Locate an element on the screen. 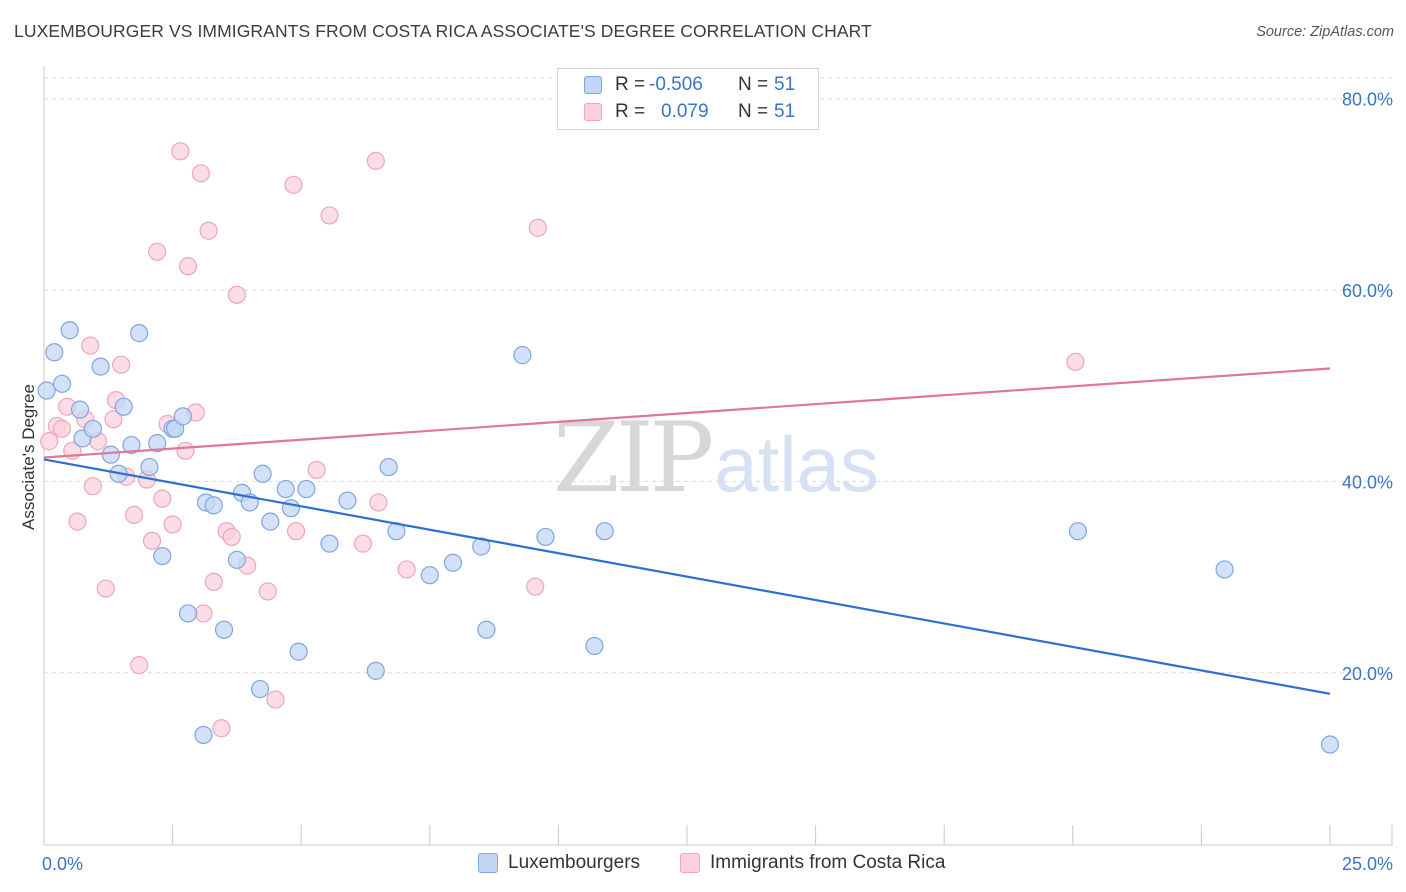 This screenshot has width=1406, height=892. bottom-legend-label: Immigrants from Costa Rica is located at coordinates (828, 862).